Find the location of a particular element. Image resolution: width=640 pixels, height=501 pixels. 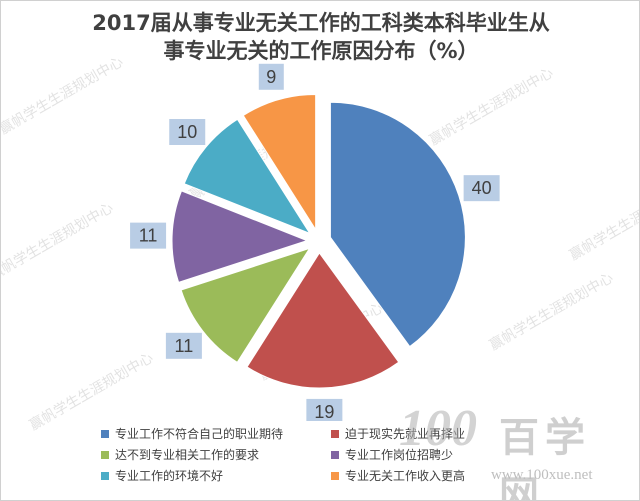

legend-label: 迫于现实先就业再择业 is located at coordinates (405, 434).